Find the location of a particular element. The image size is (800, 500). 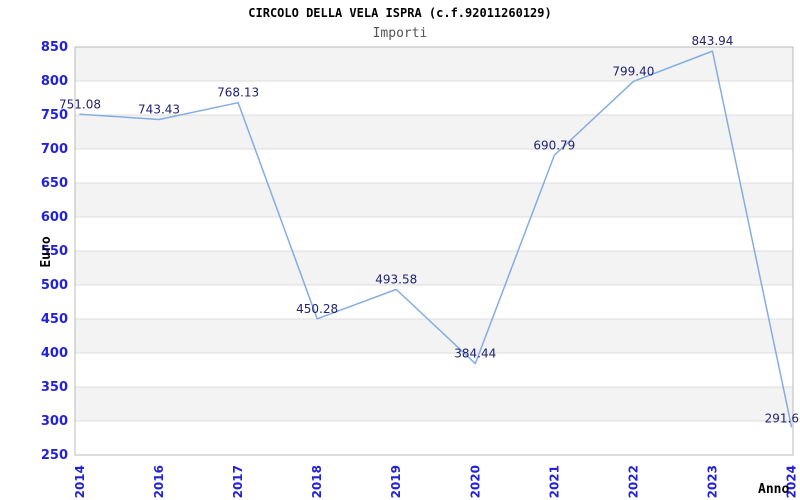

y-tick-label: 800 is located at coordinates (54, 81).